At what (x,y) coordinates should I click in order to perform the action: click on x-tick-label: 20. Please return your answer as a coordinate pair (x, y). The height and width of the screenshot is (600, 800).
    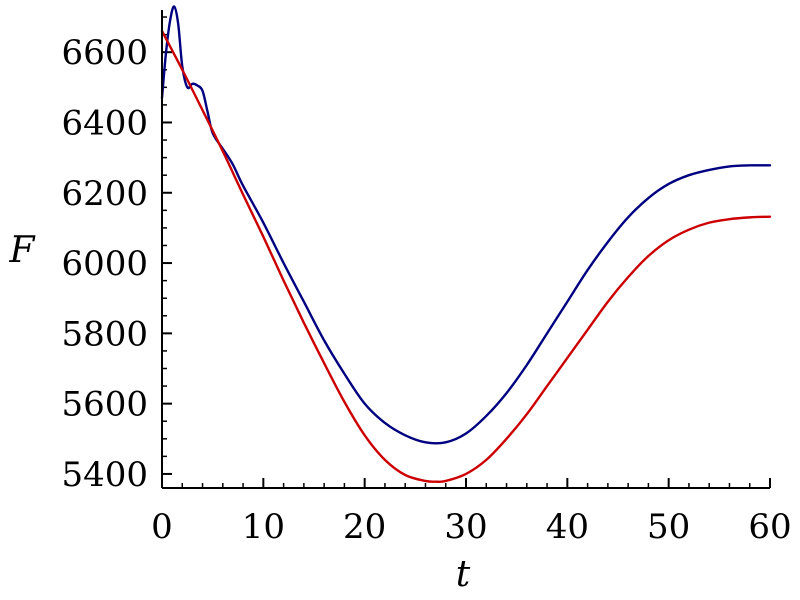
    Looking at the image, I should click on (364, 527).